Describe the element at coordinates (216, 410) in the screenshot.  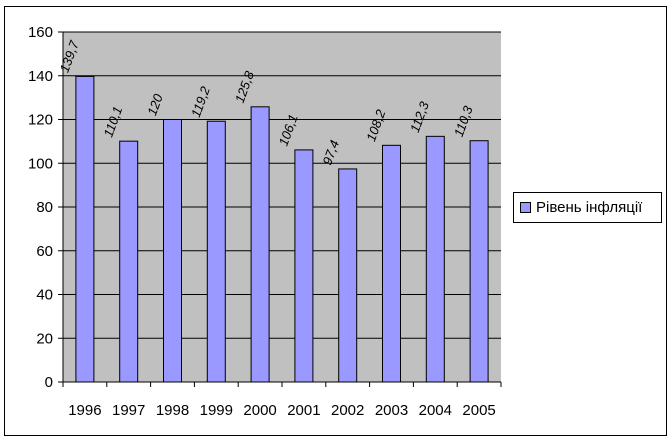
I see `x-tick-label: 1999` at that location.